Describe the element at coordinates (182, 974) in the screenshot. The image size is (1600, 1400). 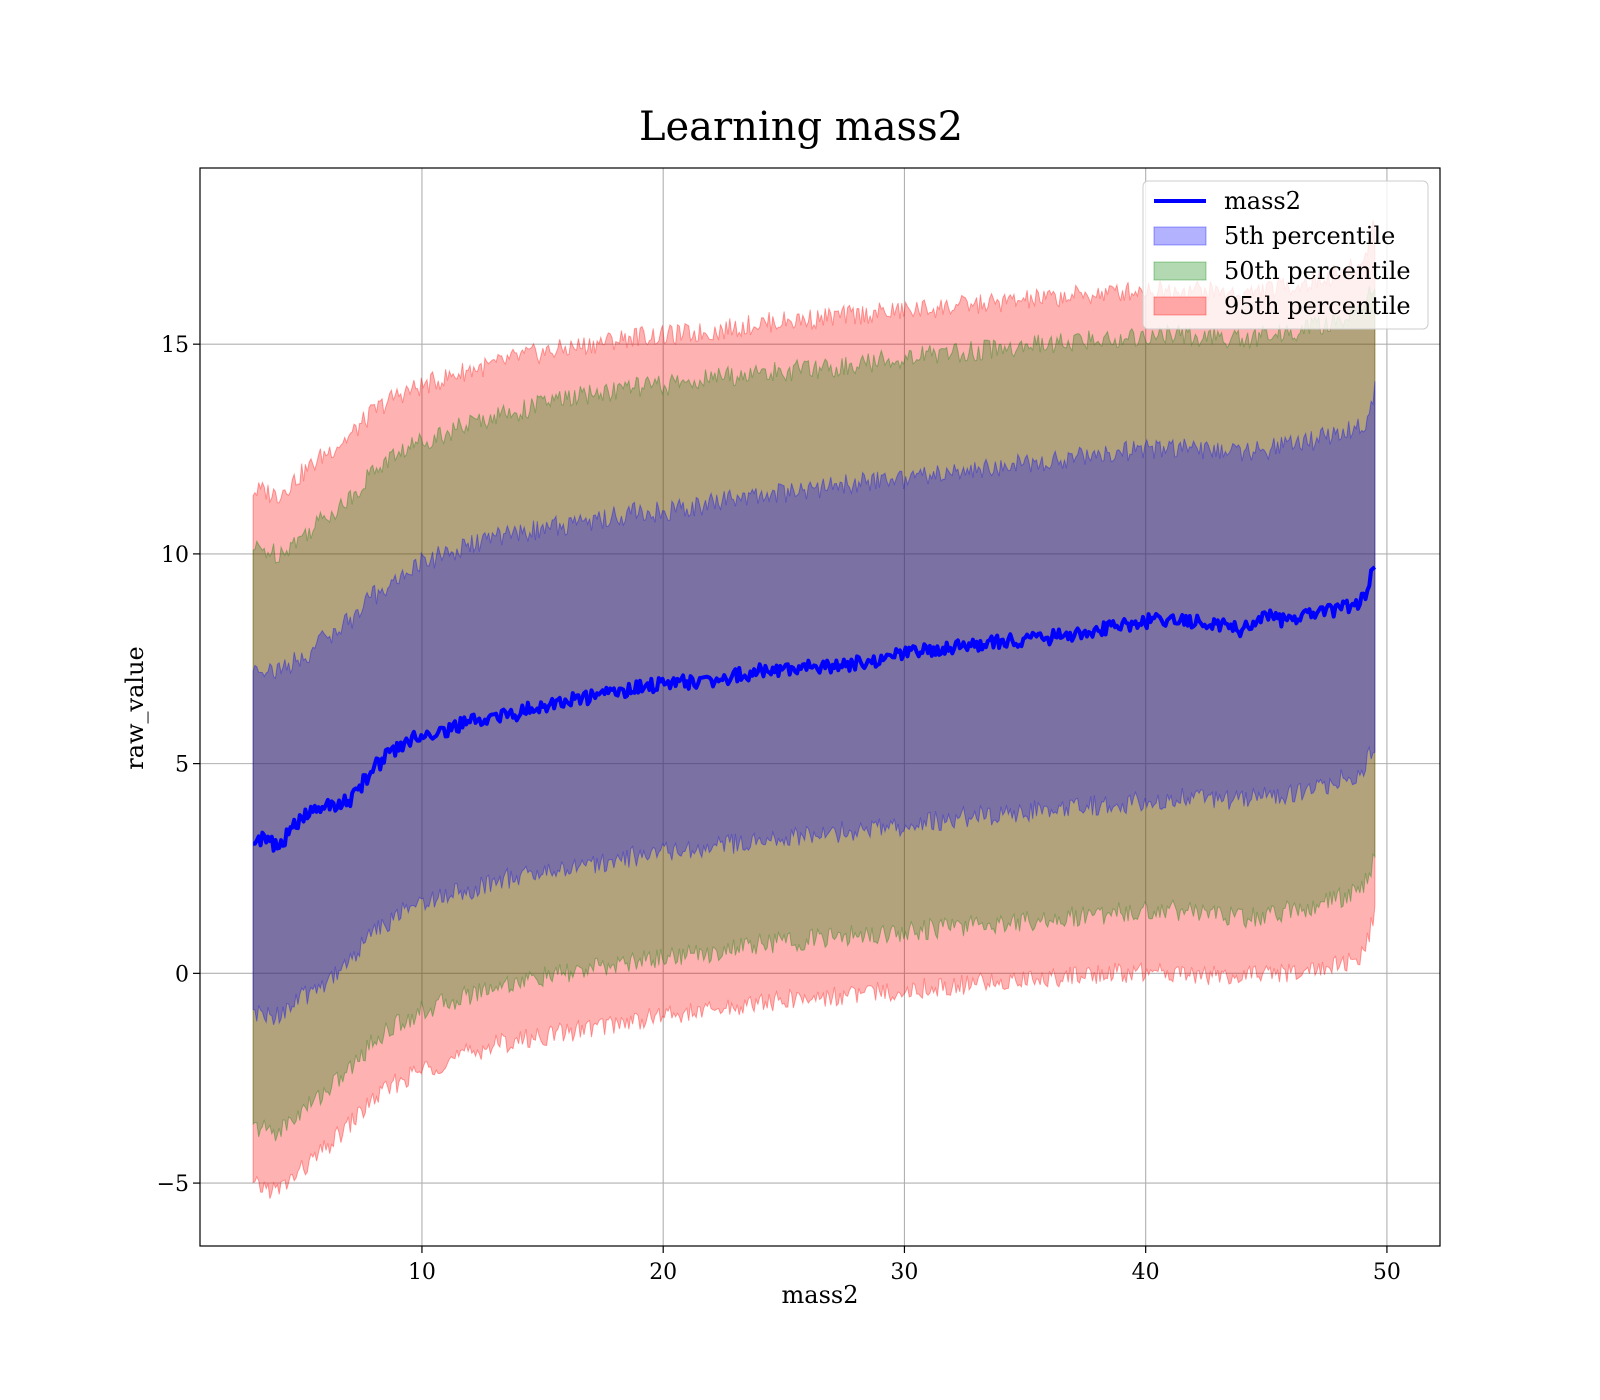
I see `y-tick-label: 0` at that location.